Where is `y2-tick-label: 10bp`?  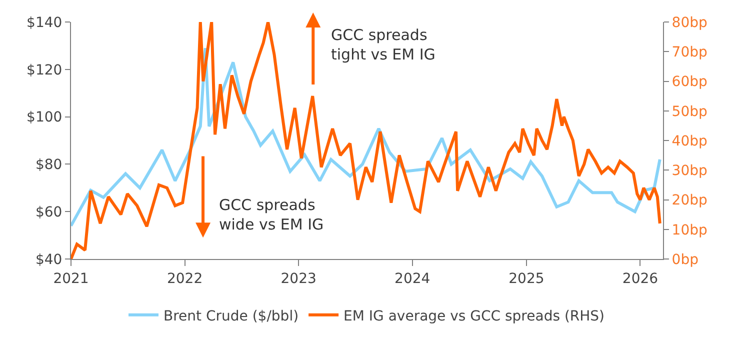
y2-tick-label: 10bp is located at coordinates (690, 230).